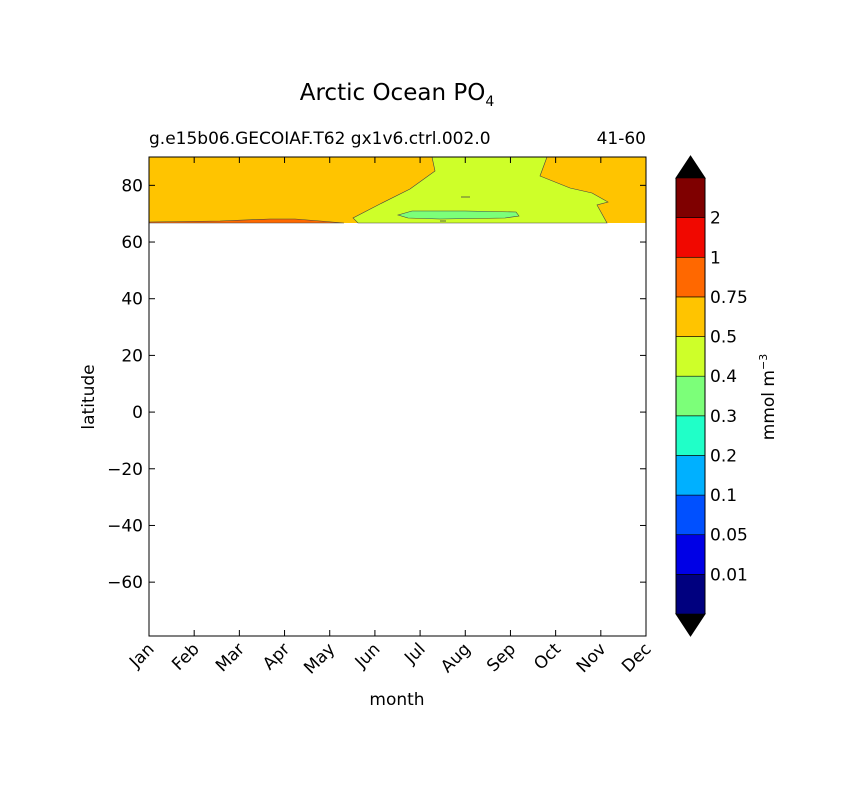  I want to click on contour-fill-0.75-1, so click(246, 221).